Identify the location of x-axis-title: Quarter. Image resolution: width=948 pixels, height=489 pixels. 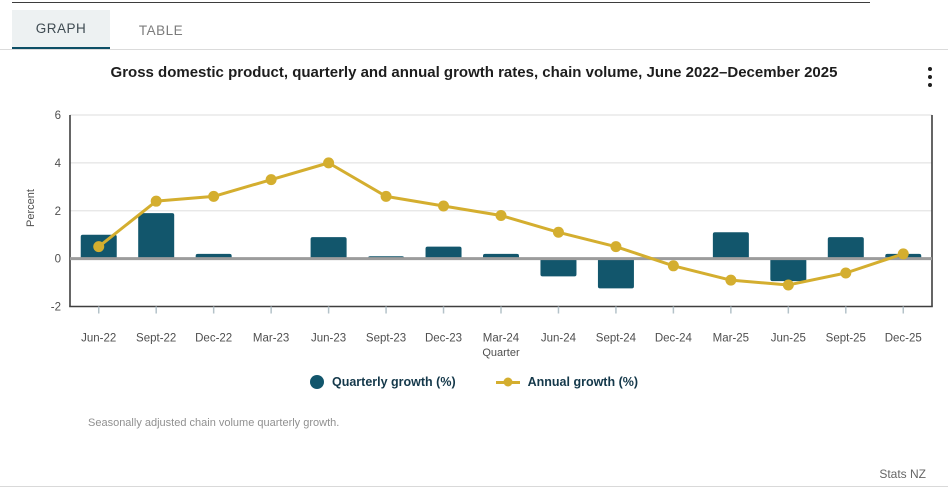
(501, 353).